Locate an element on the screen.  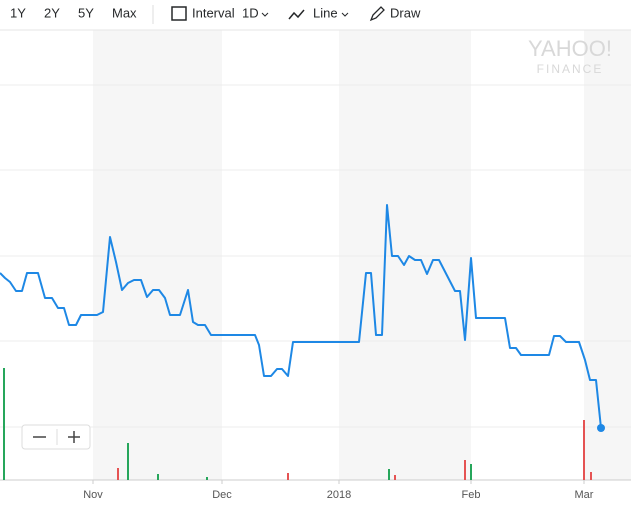
interval-icon is located at coordinates (179, 13).